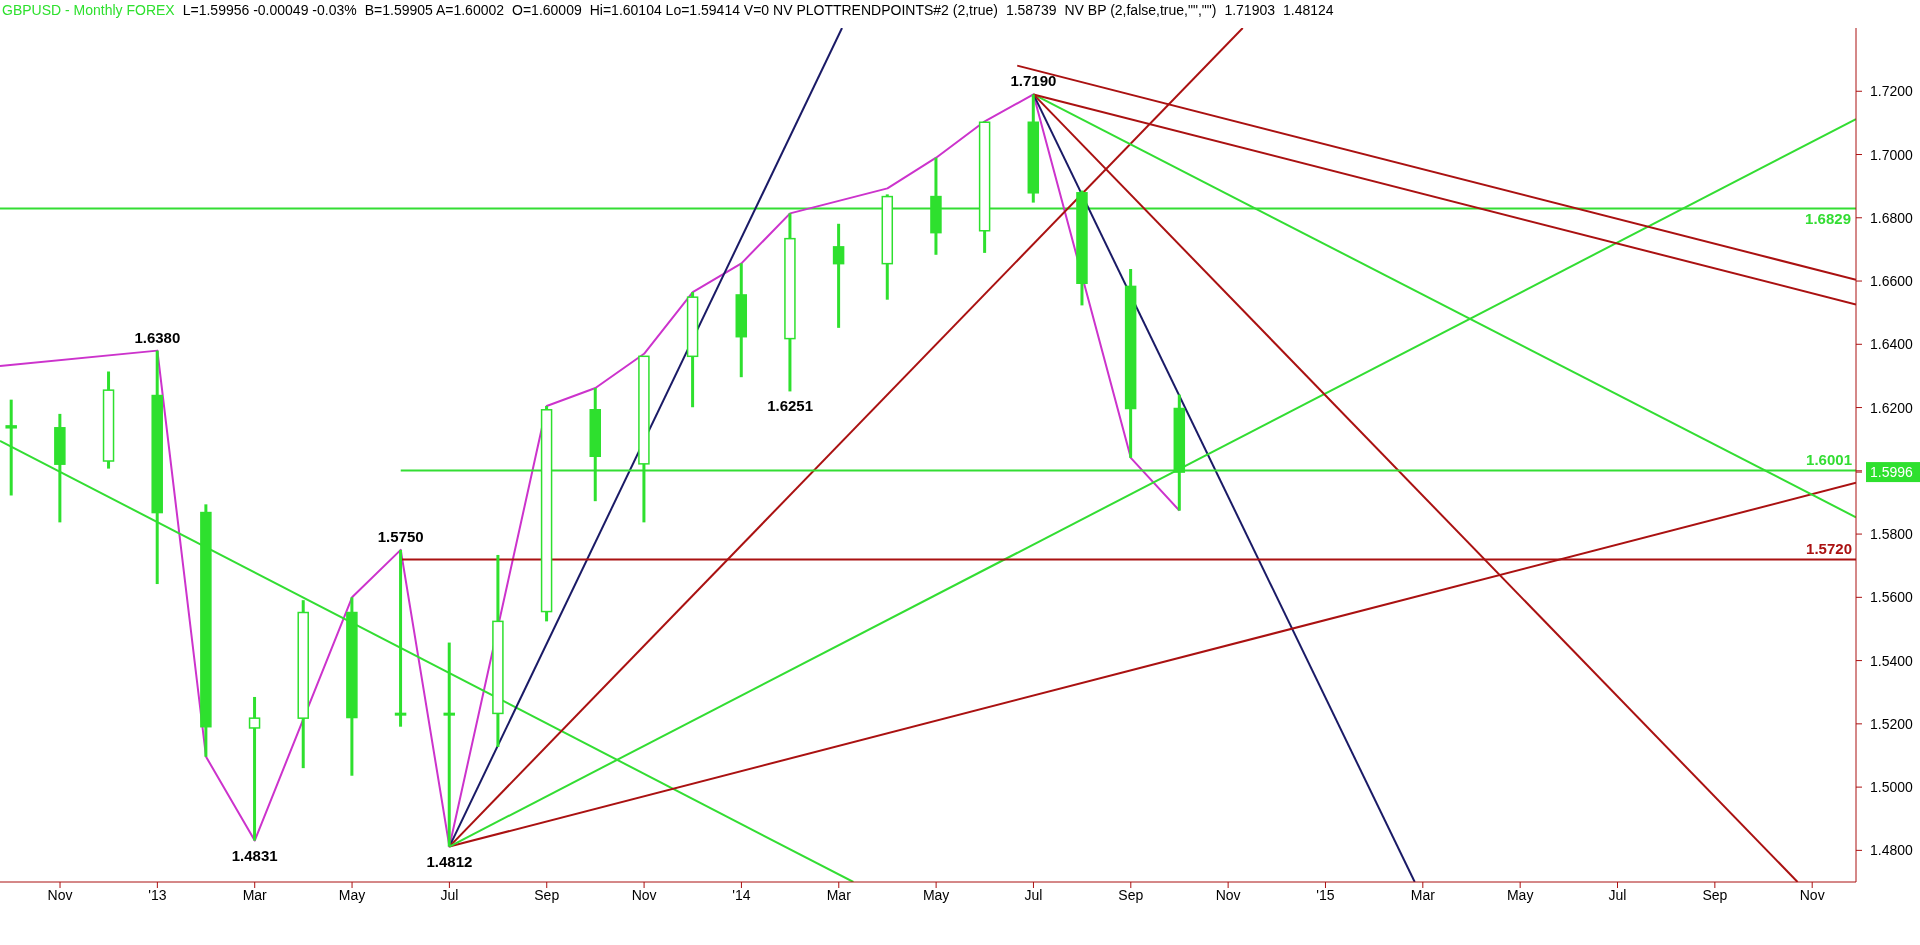 The image size is (1920, 945). What do you see at coordinates (1892, 281) in the screenshot?
I see `y-tick-label: 1.6600` at bounding box center [1892, 281].